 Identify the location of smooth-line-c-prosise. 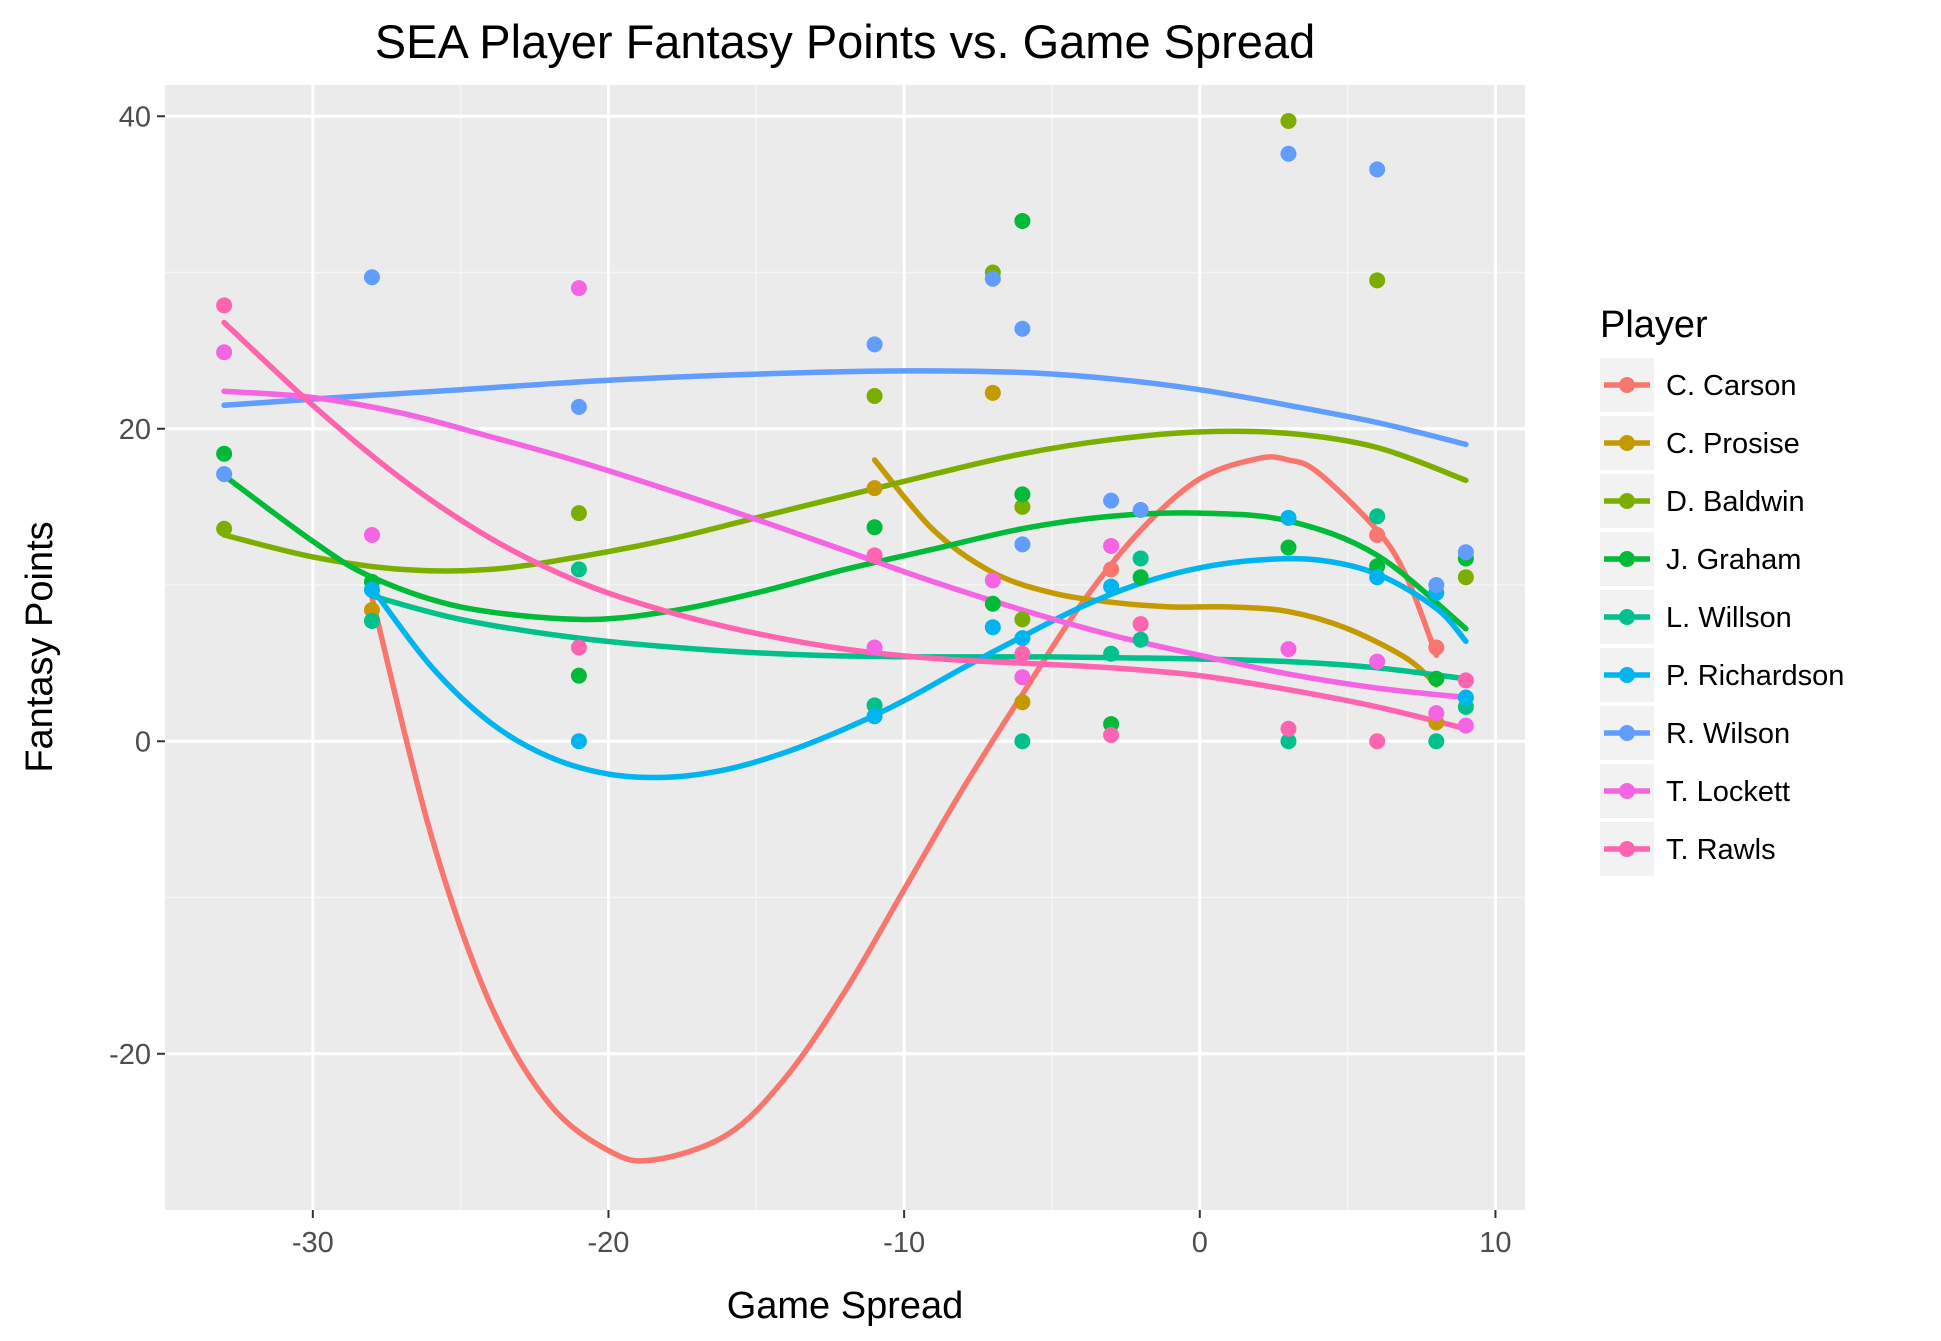
(1155, 572).